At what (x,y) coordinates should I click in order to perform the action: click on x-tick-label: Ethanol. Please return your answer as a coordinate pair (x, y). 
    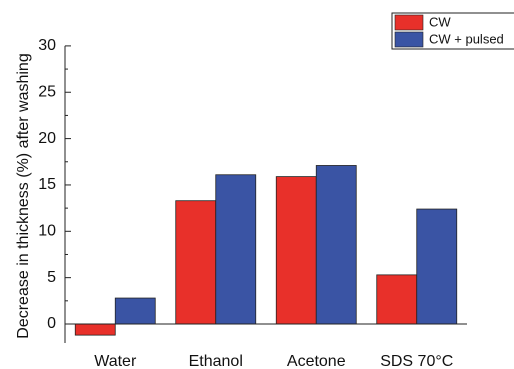
    Looking at the image, I should click on (216, 361).